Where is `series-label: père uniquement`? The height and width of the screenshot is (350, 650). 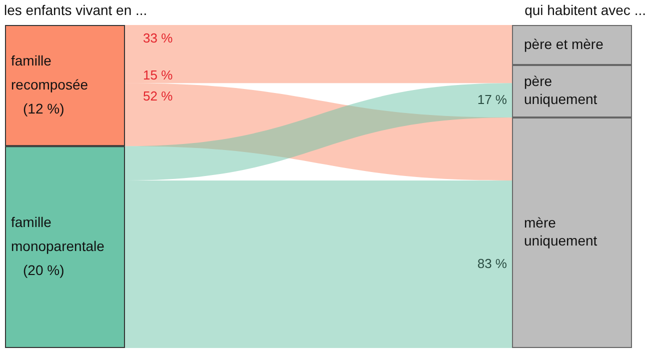
series-label: père uniquement is located at coordinates (561, 90).